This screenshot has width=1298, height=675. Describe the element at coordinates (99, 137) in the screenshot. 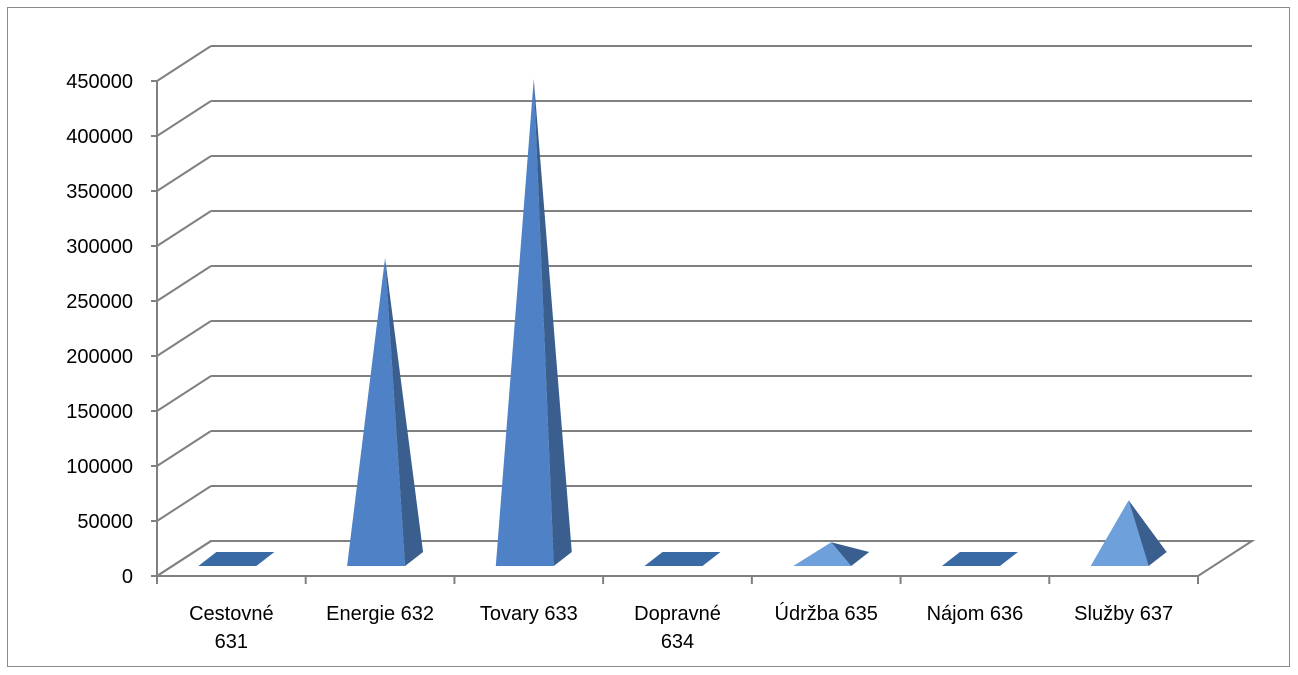

I see `y-tick-label: 400000` at that location.